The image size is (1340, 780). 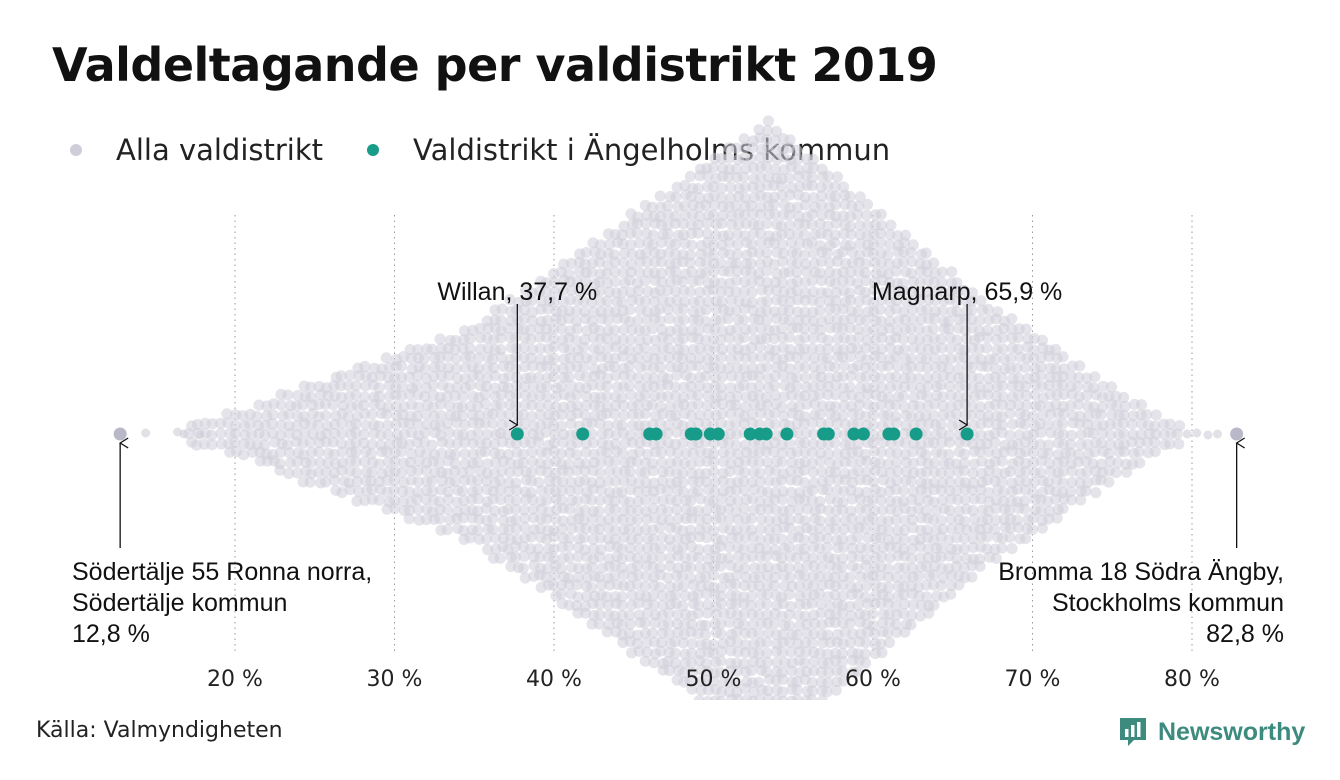 What do you see at coordinates (120, 434) in the screenshot?
I see `extreme-district-point` at bounding box center [120, 434].